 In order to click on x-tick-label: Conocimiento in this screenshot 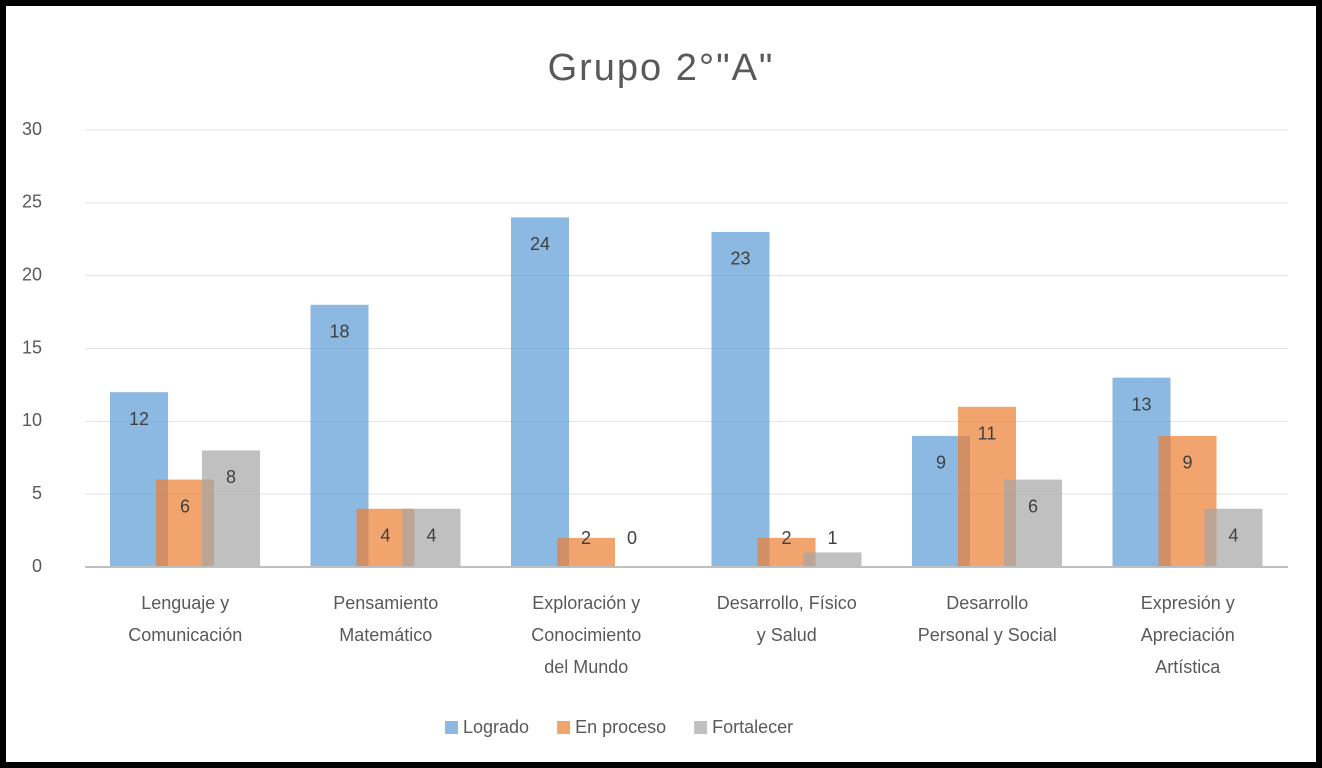, I will do `click(586, 635)`.